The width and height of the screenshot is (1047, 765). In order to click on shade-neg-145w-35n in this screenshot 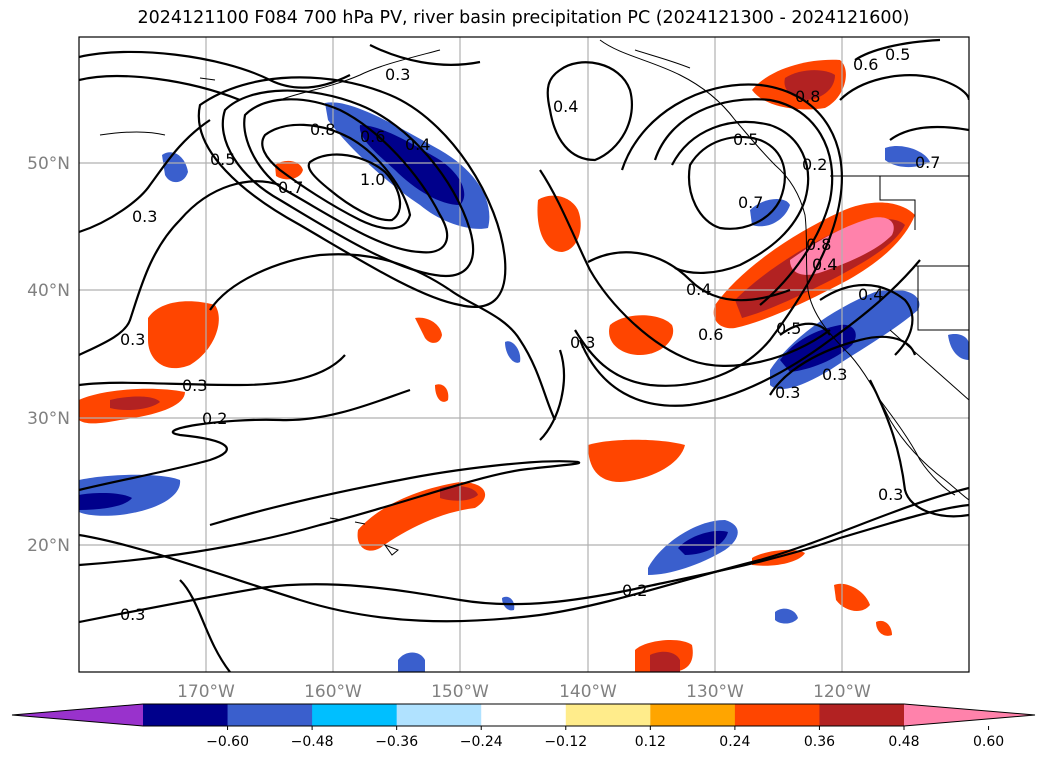, I will do `click(513, 352)`.